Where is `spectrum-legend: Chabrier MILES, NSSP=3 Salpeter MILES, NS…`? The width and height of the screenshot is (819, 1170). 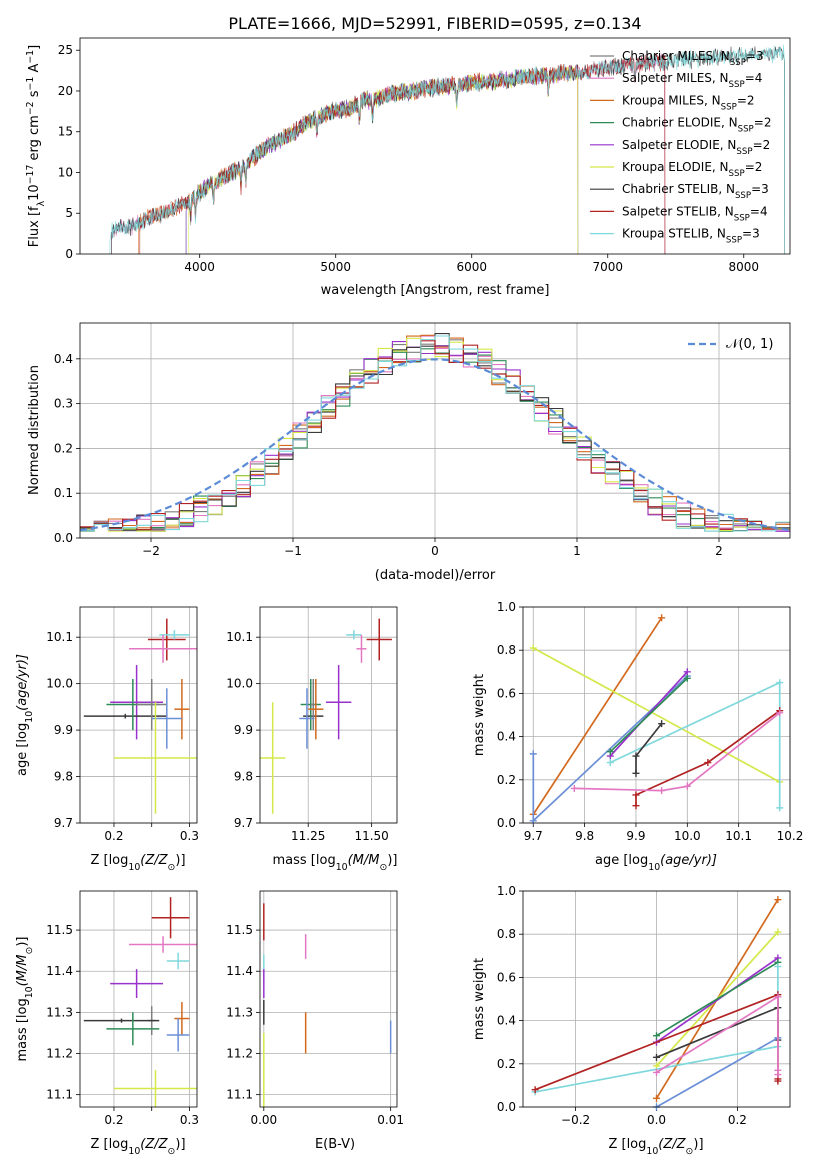 spectrum-legend: Chabrier MILES, NSSP=3 Salpeter MILES, NS… is located at coordinates (680, 147).